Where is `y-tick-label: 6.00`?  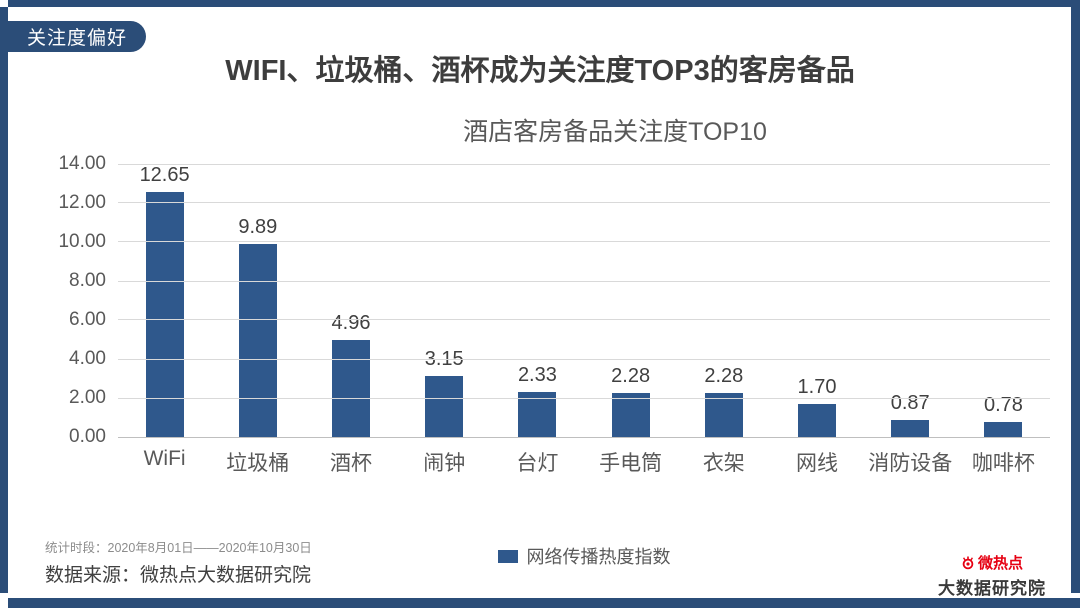 y-tick-label: 6.00 is located at coordinates (87, 319).